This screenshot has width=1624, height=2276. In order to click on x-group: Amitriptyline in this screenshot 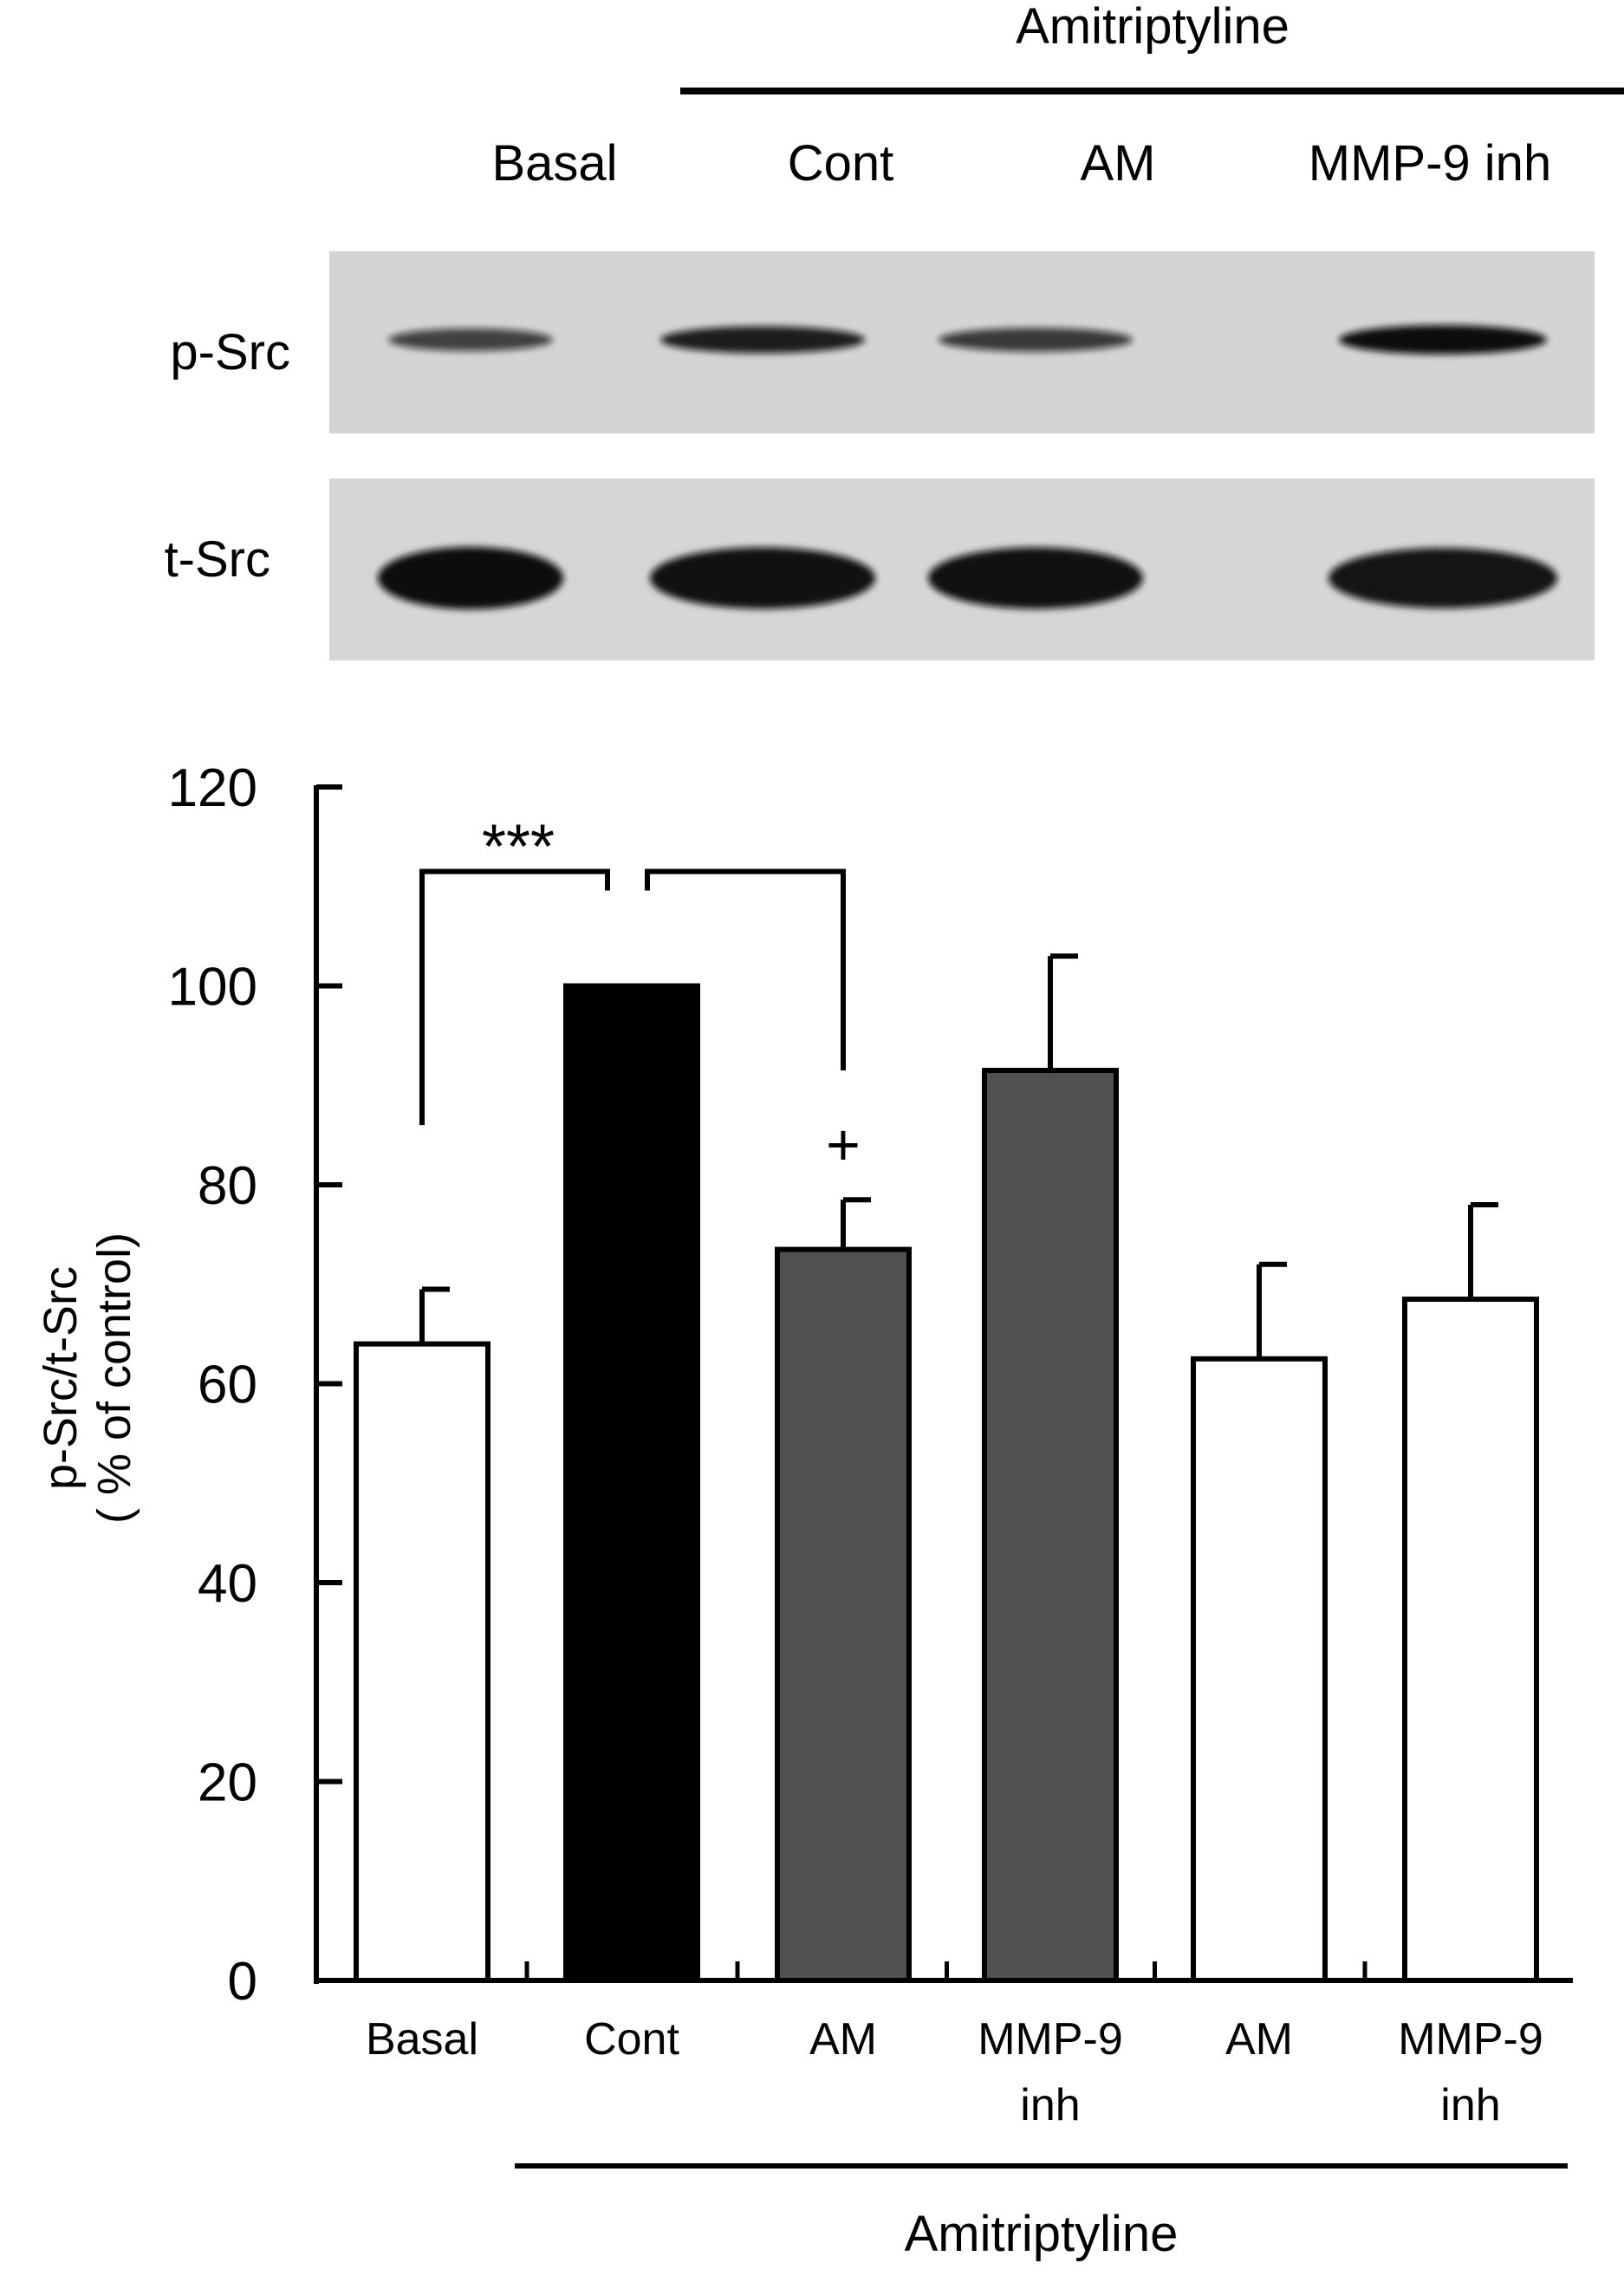, I will do `click(1041, 2212)`.